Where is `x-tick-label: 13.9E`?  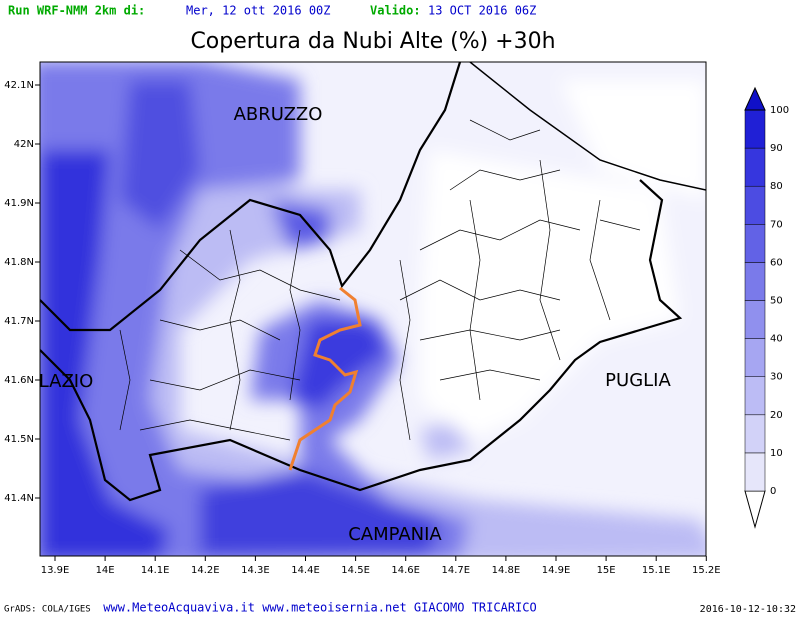
x-tick-label: 13.9E is located at coordinates (55, 570).